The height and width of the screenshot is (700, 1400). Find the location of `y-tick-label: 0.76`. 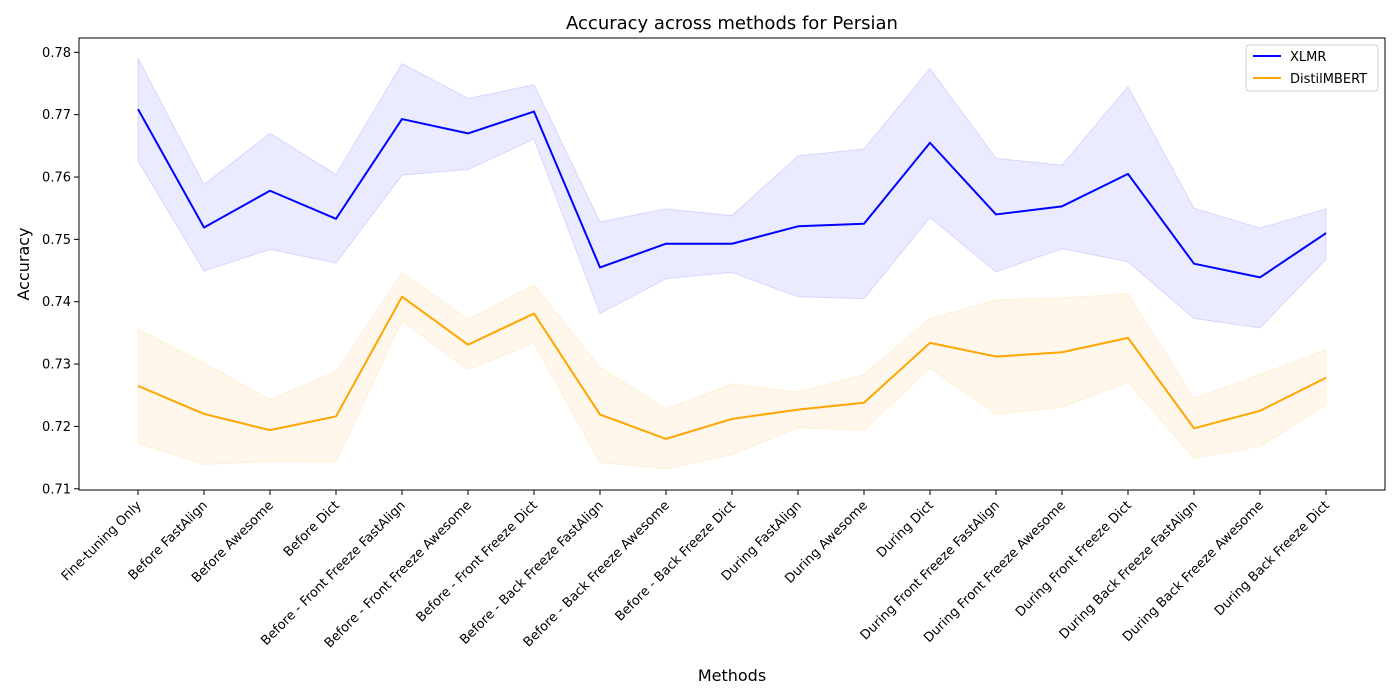

y-tick-label: 0.76 is located at coordinates (56, 178).